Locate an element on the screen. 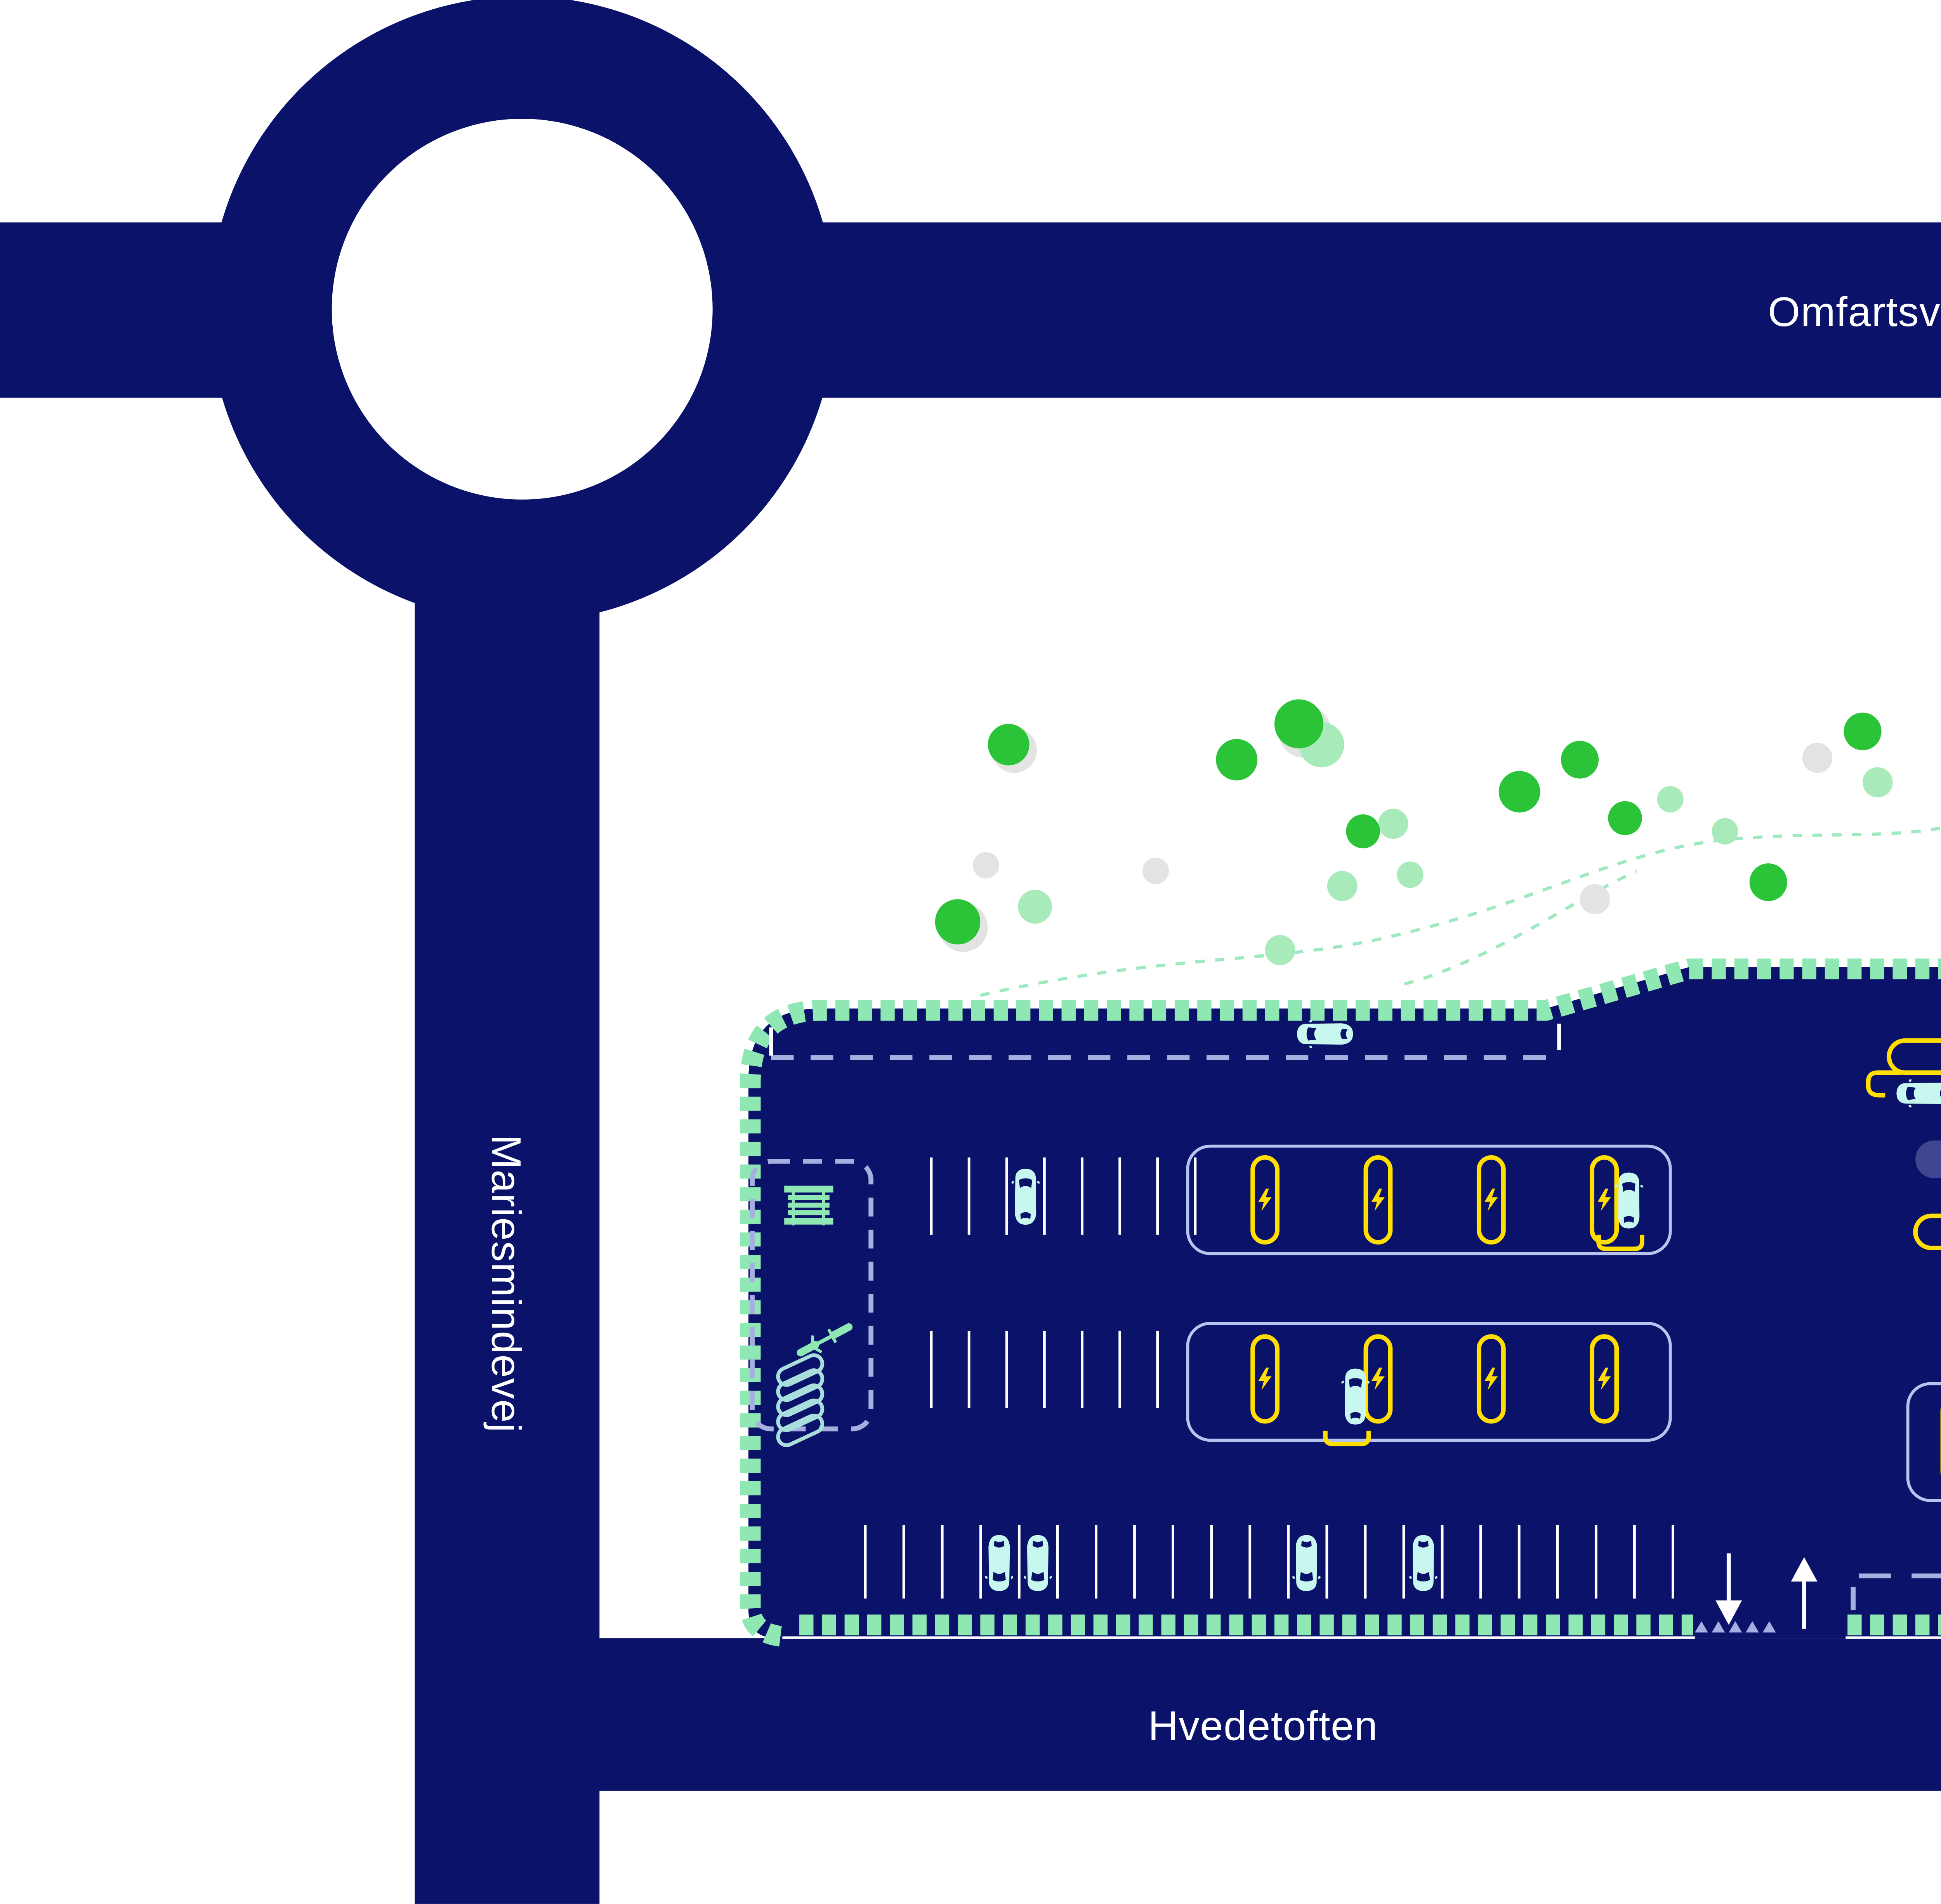 The image size is (1941, 1904). bike-parking is located at coordinates (815, 1385).